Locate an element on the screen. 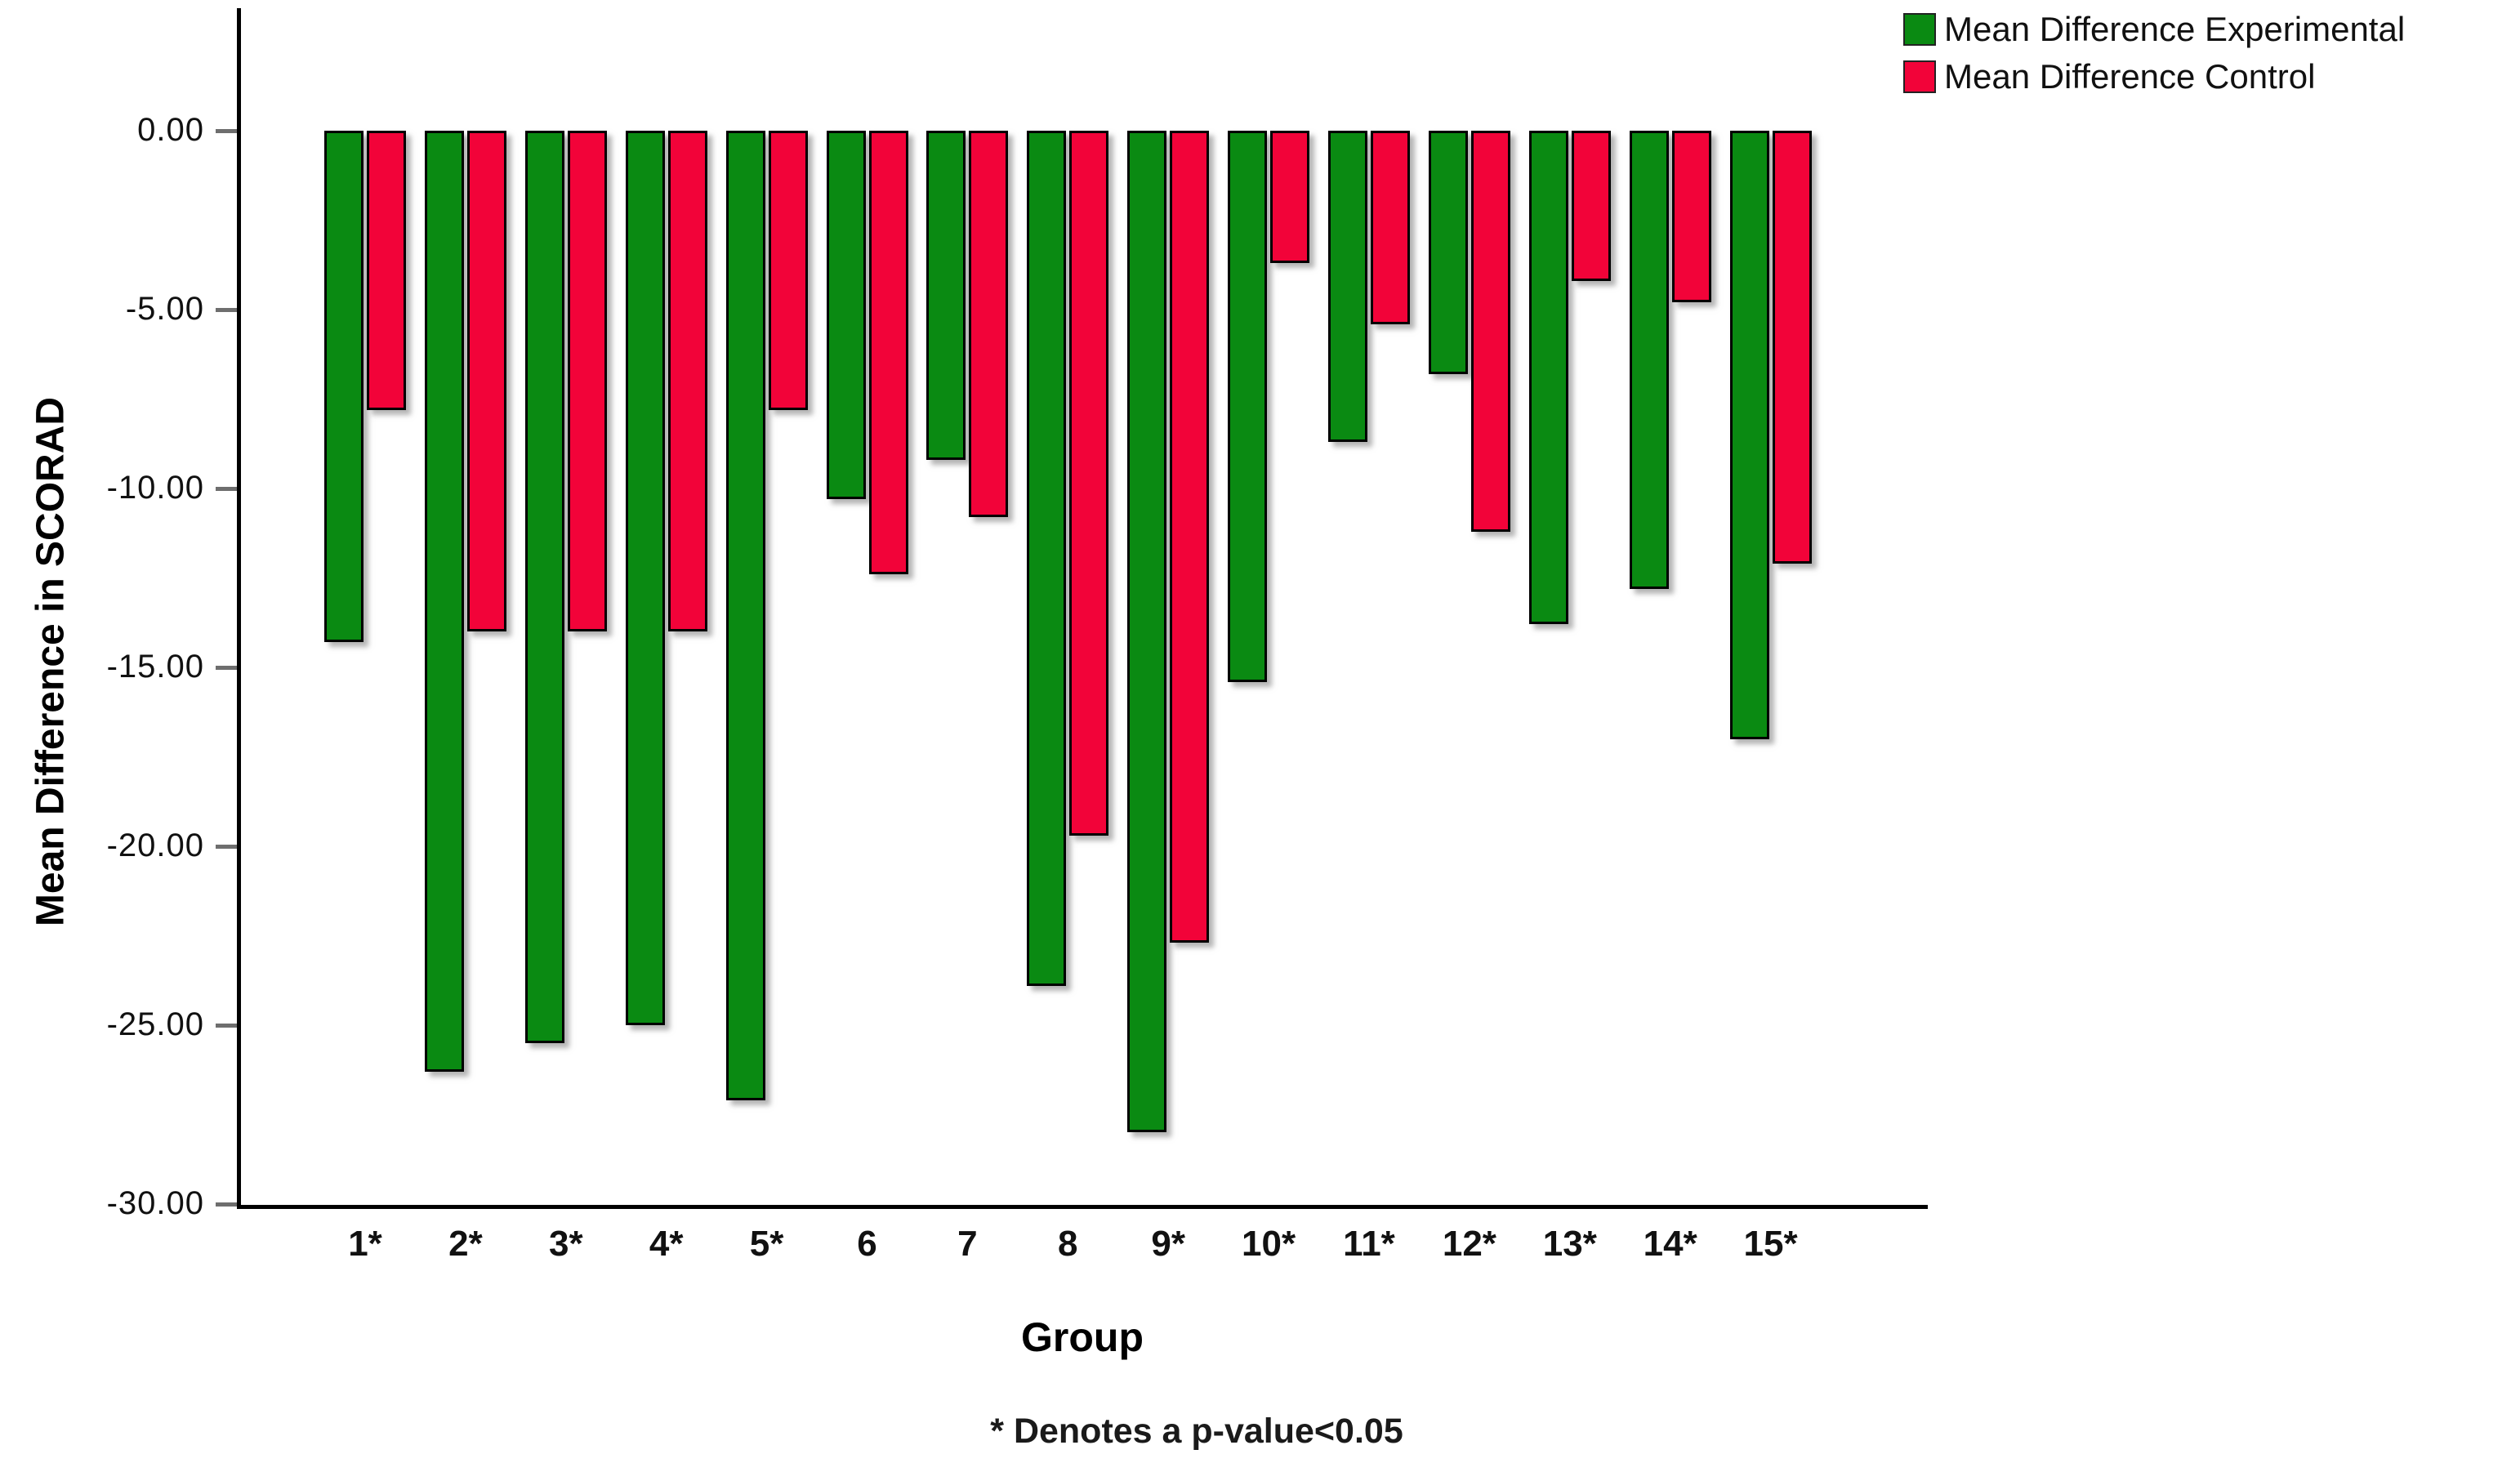  y-tick-label: -25.00 is located at coordinates (155, 1024).